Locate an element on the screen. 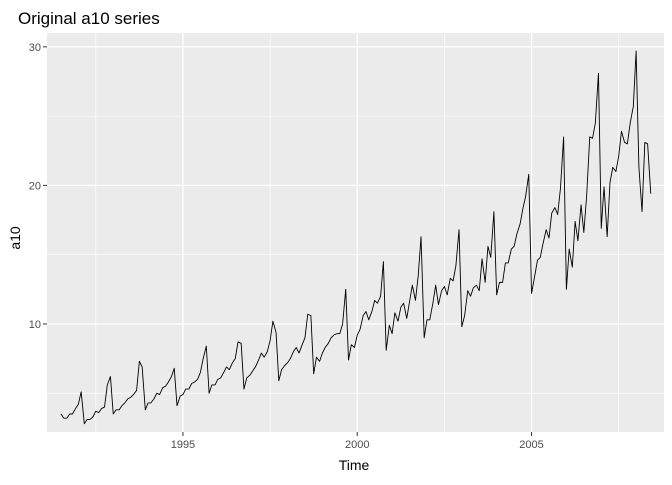 The image size is (672, 485). y-tick-label: 30 is located at coordinates (35, 48).